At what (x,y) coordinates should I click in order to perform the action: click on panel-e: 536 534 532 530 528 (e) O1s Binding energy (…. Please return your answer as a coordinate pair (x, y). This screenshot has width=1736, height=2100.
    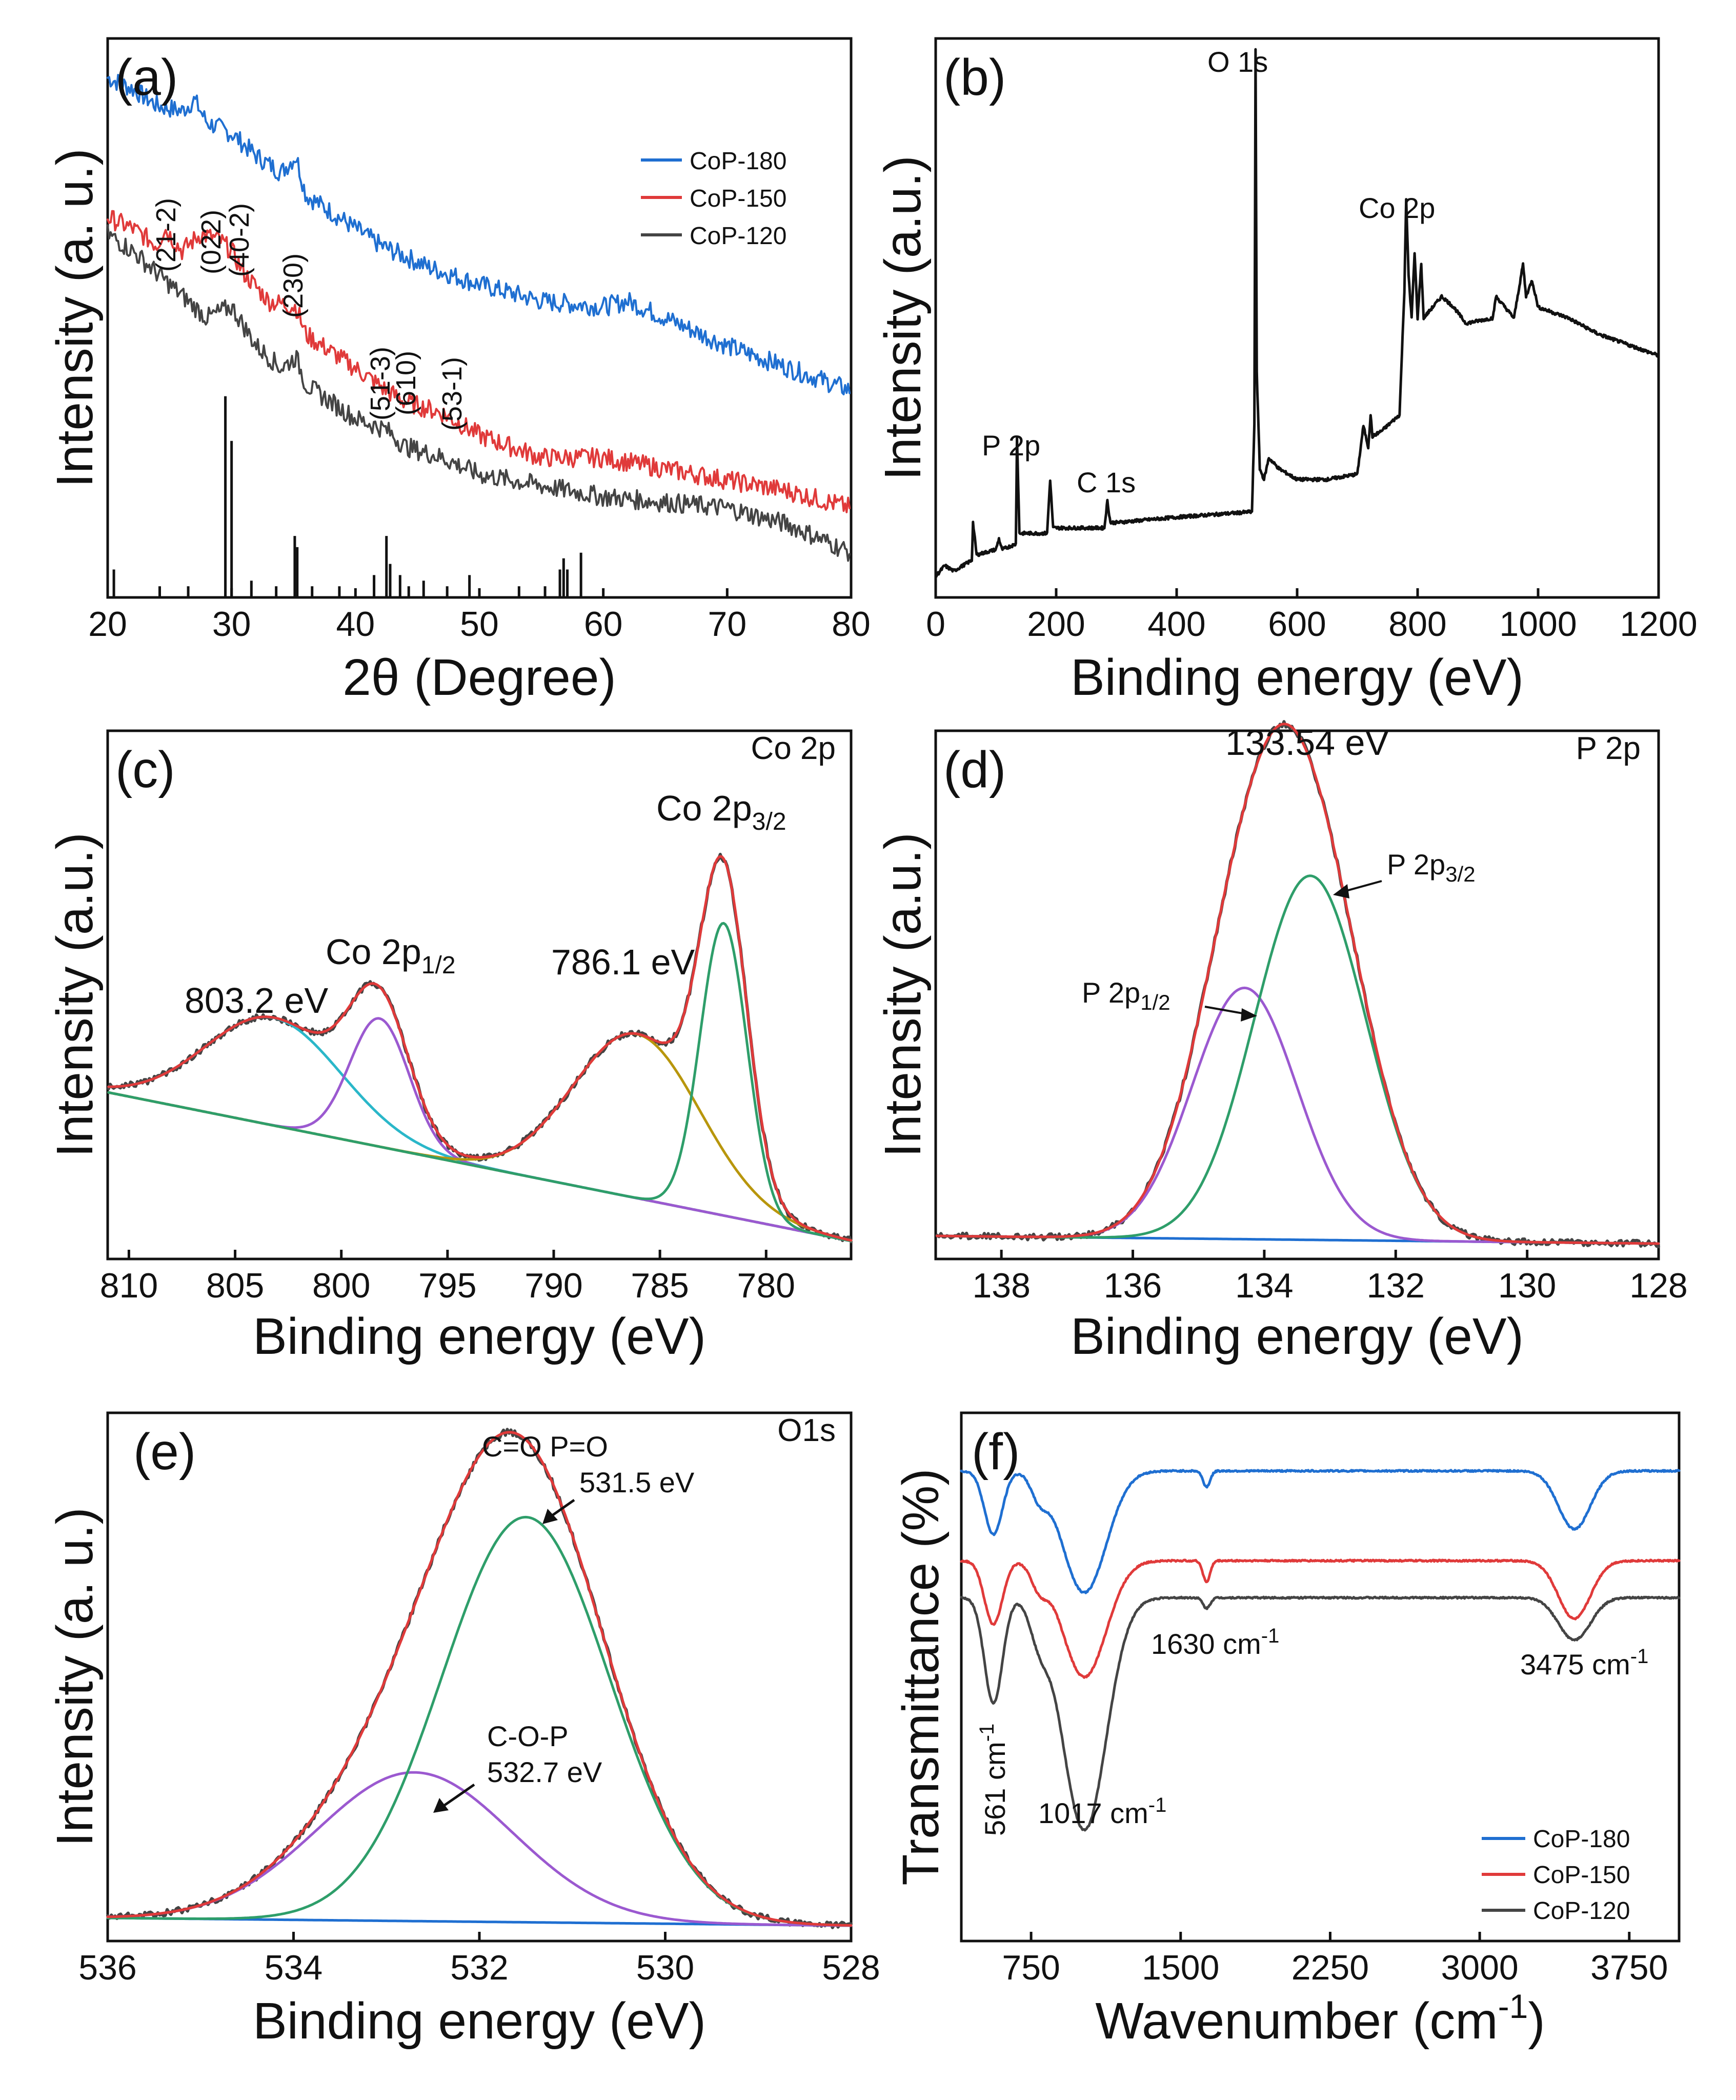
    Looking at the image, I should click on (463, 1730).